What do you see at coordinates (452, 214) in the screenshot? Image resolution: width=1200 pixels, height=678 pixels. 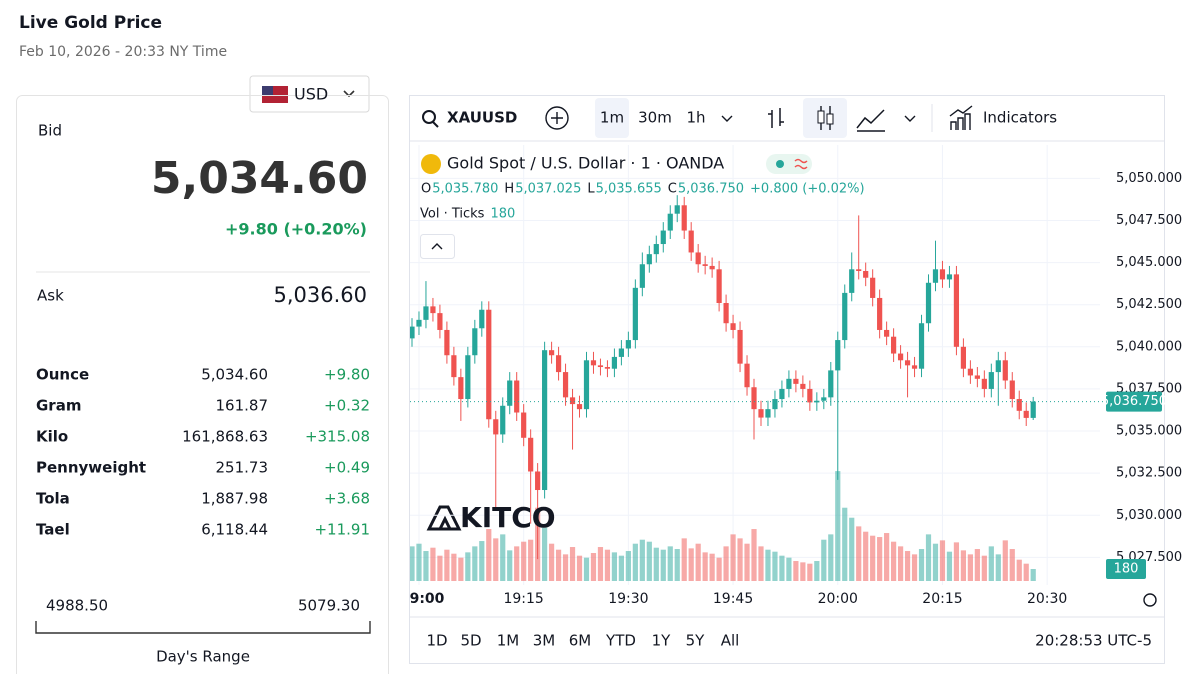 I see `volume-legend: Vol · Ticks` at bounding box center [452, 214].